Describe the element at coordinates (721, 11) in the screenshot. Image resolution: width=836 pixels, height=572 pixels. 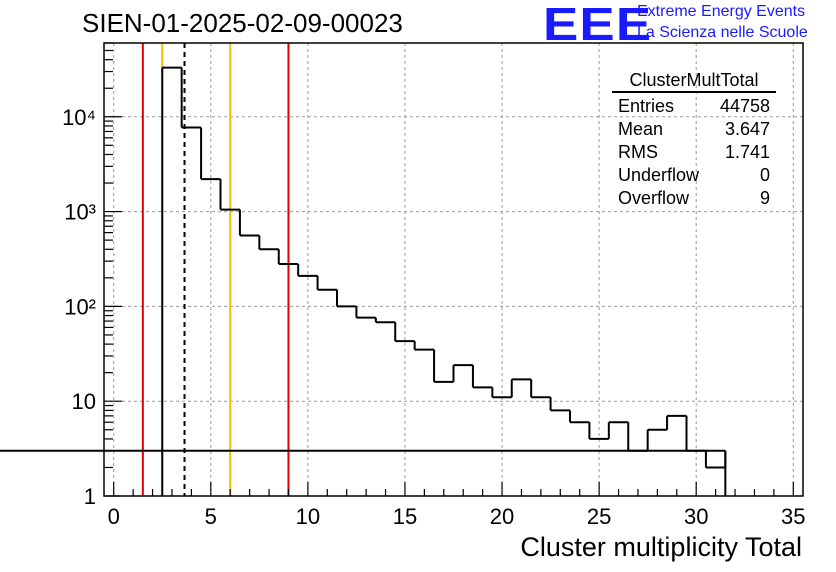
I see `org-name-line1: Extreme Energy Events` at that location.